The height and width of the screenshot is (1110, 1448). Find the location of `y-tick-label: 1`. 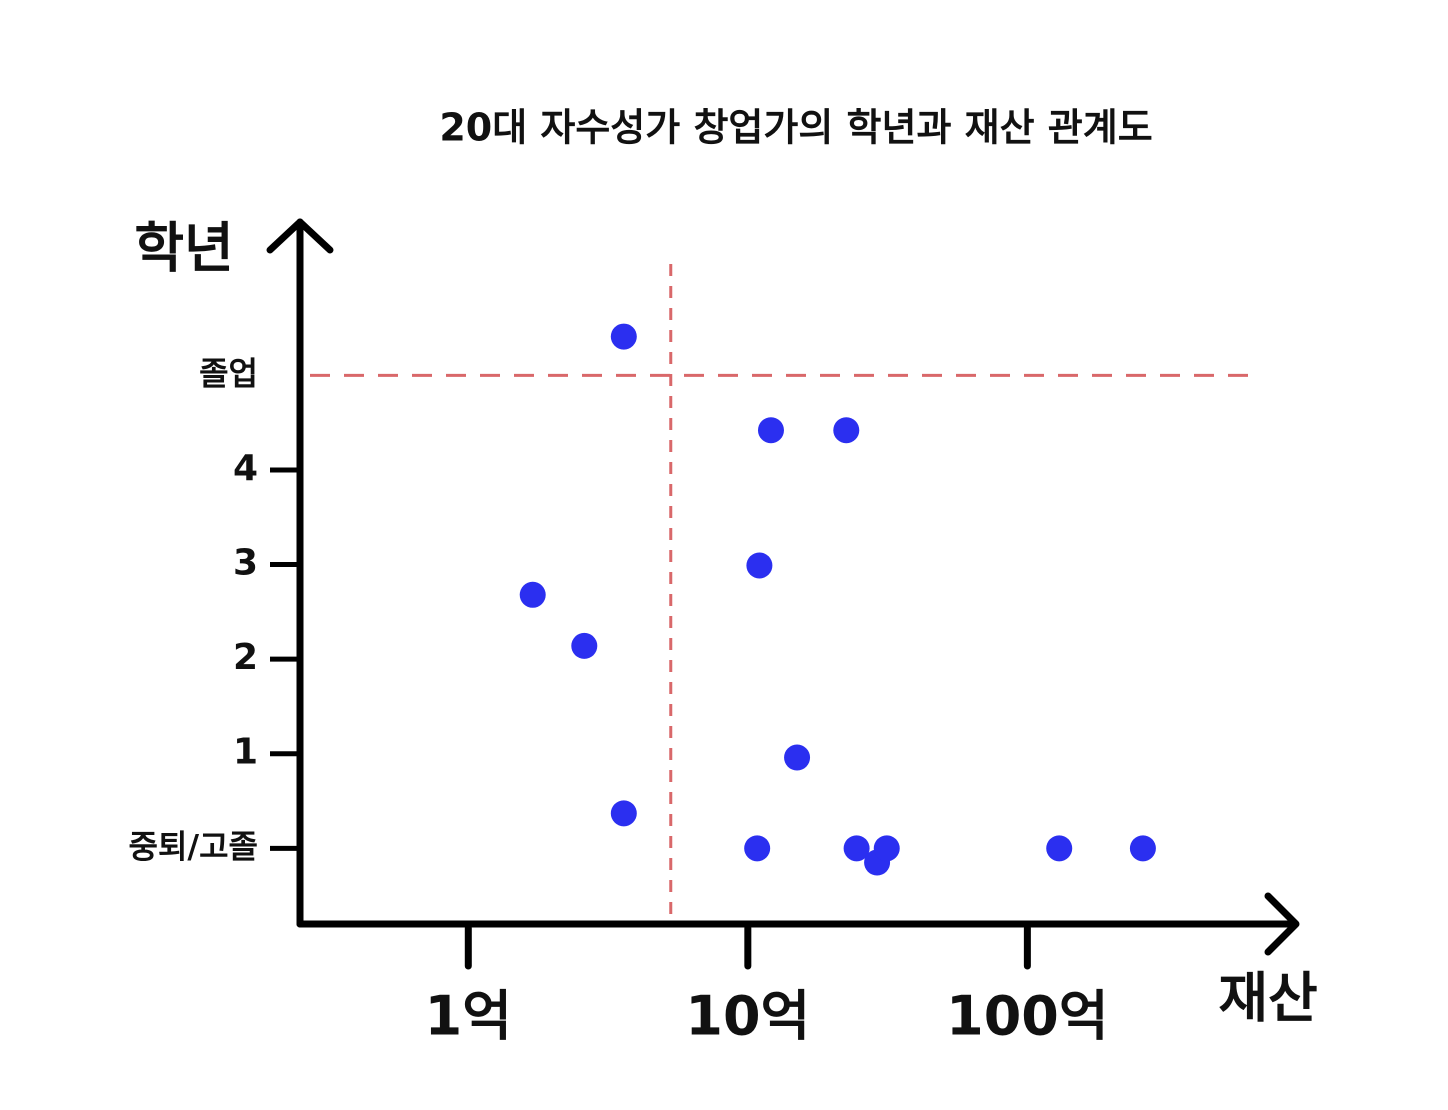

y-tick-label: 1 is located at coordinates (245, 752).